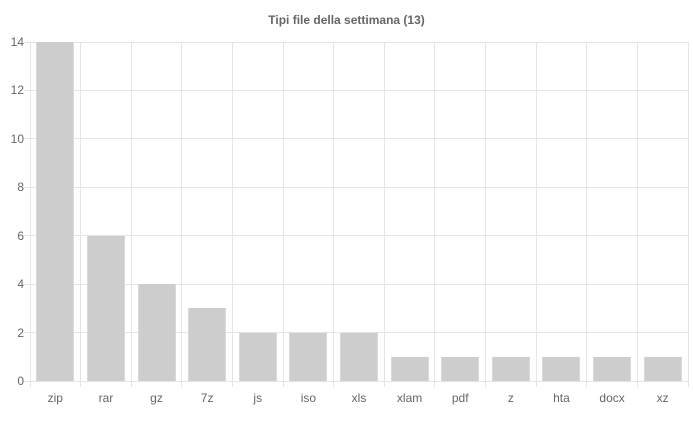 The height and width of the screenshot is (421, 693). Describe the element at coordinates (561, 398) in the screenshot. I see `x-tick-label: hta` at that location.